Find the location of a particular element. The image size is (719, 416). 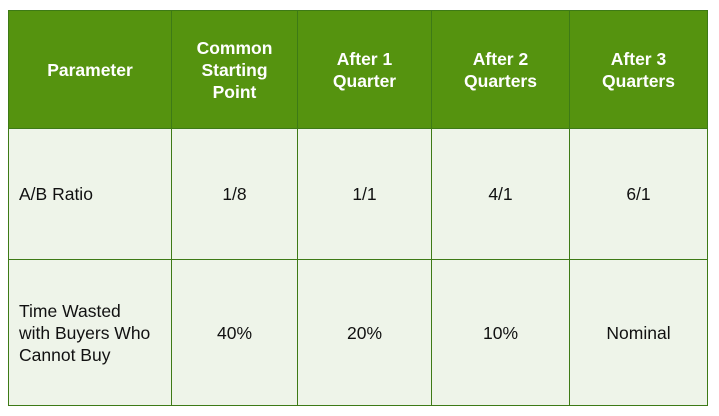

header-after-1-quarter: After 1 Quarter is located at coordinates (364, 69).